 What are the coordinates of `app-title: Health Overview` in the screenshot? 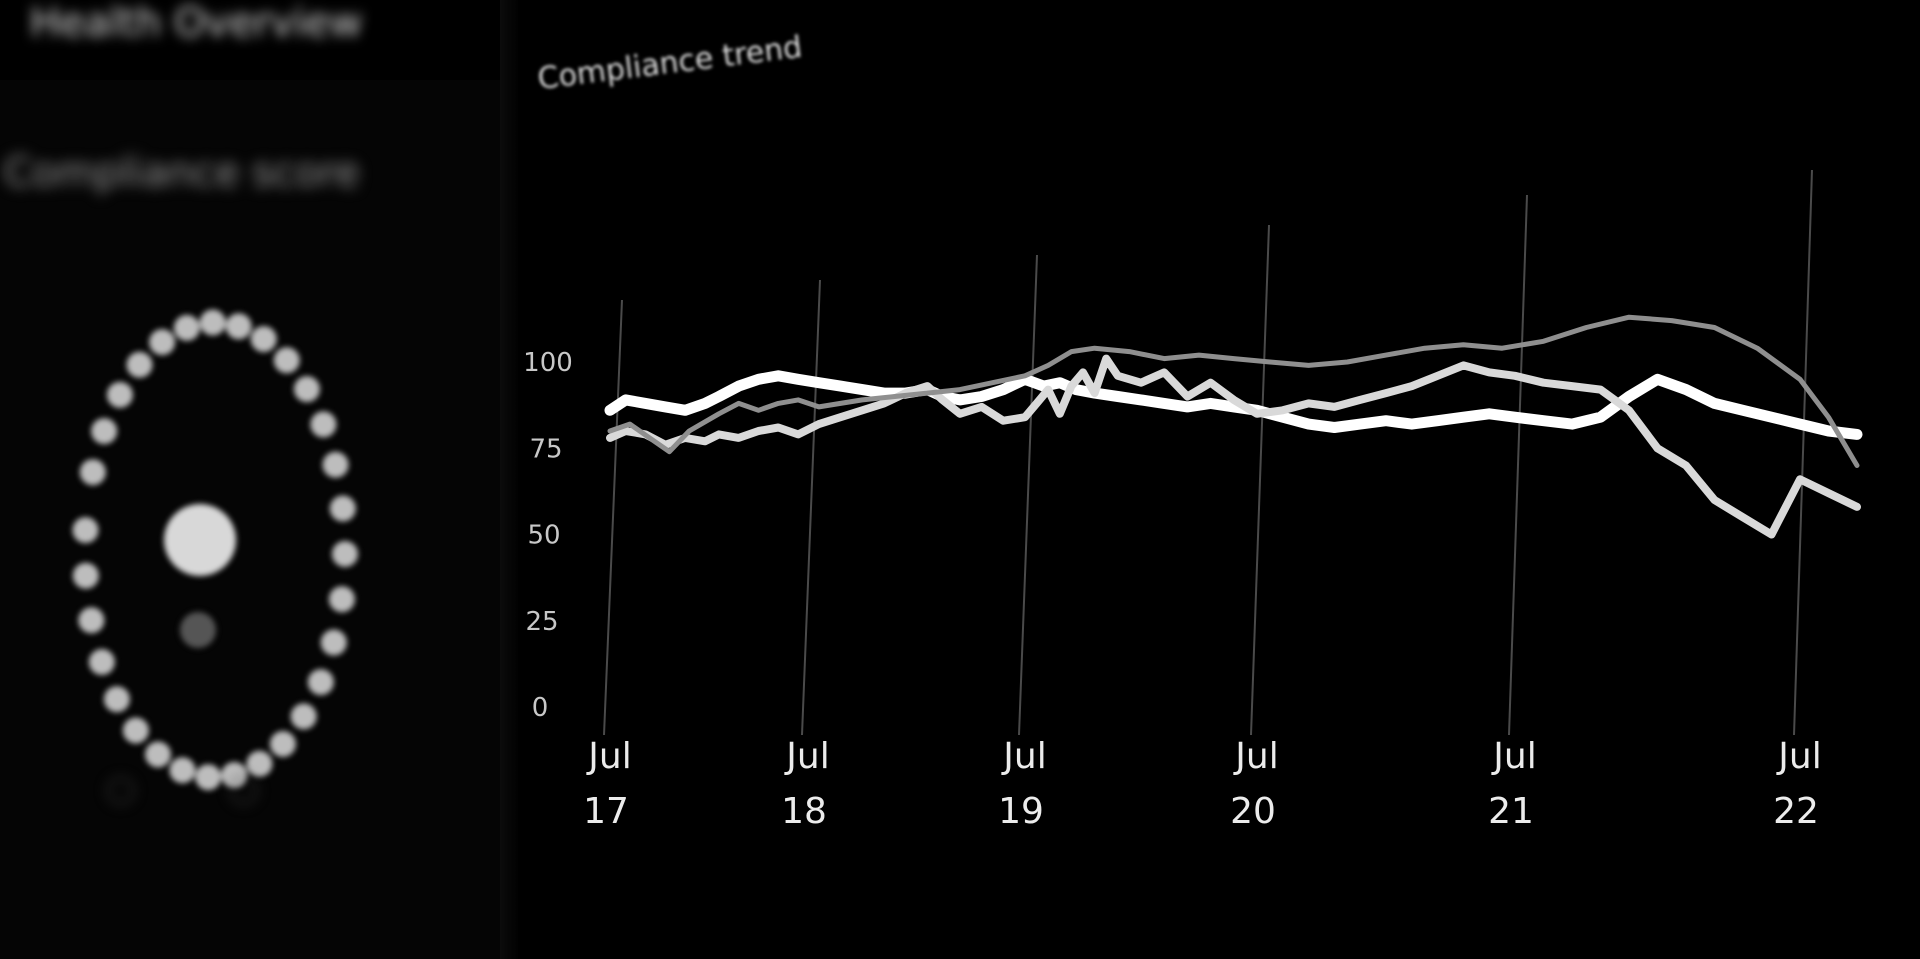 It's located at (196, 23).